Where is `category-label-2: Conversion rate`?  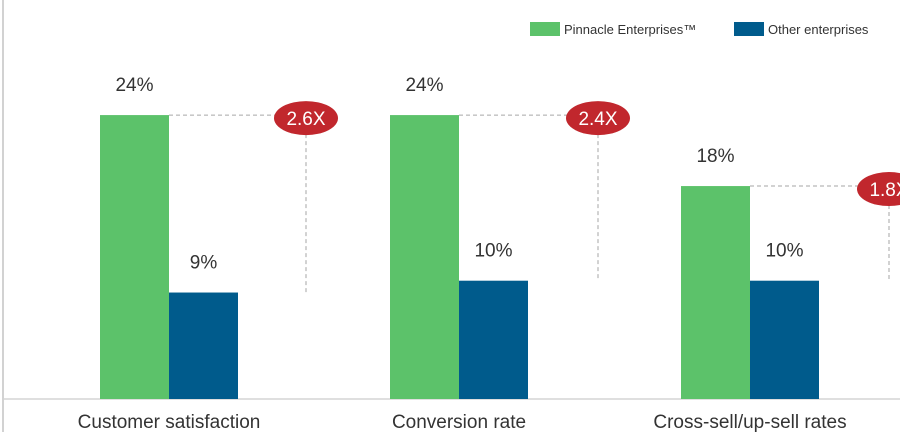
category-label-2: Conversion rate is located at coordinates (459, 422).